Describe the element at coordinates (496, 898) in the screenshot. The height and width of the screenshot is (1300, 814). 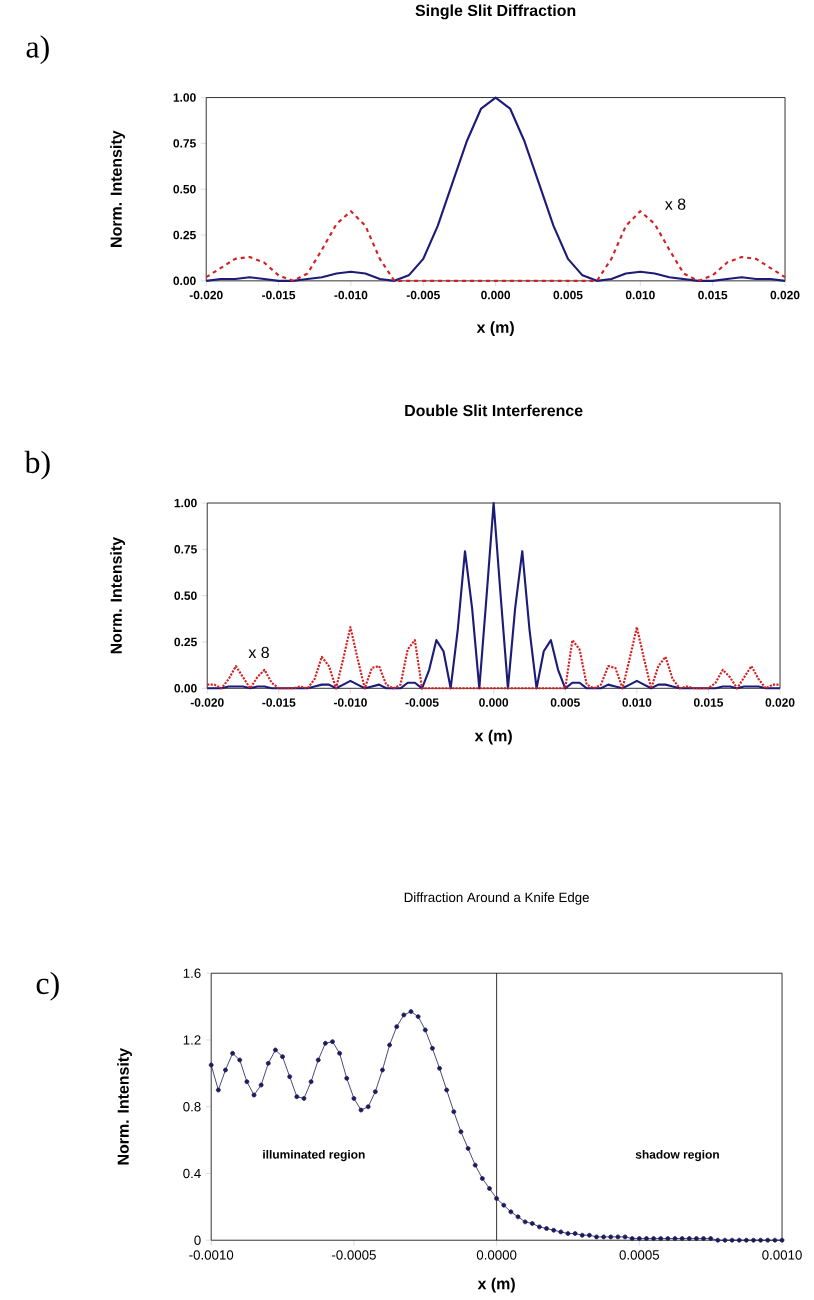
I see `chart-title: Diffraction Around a Knife Edge` at that location.